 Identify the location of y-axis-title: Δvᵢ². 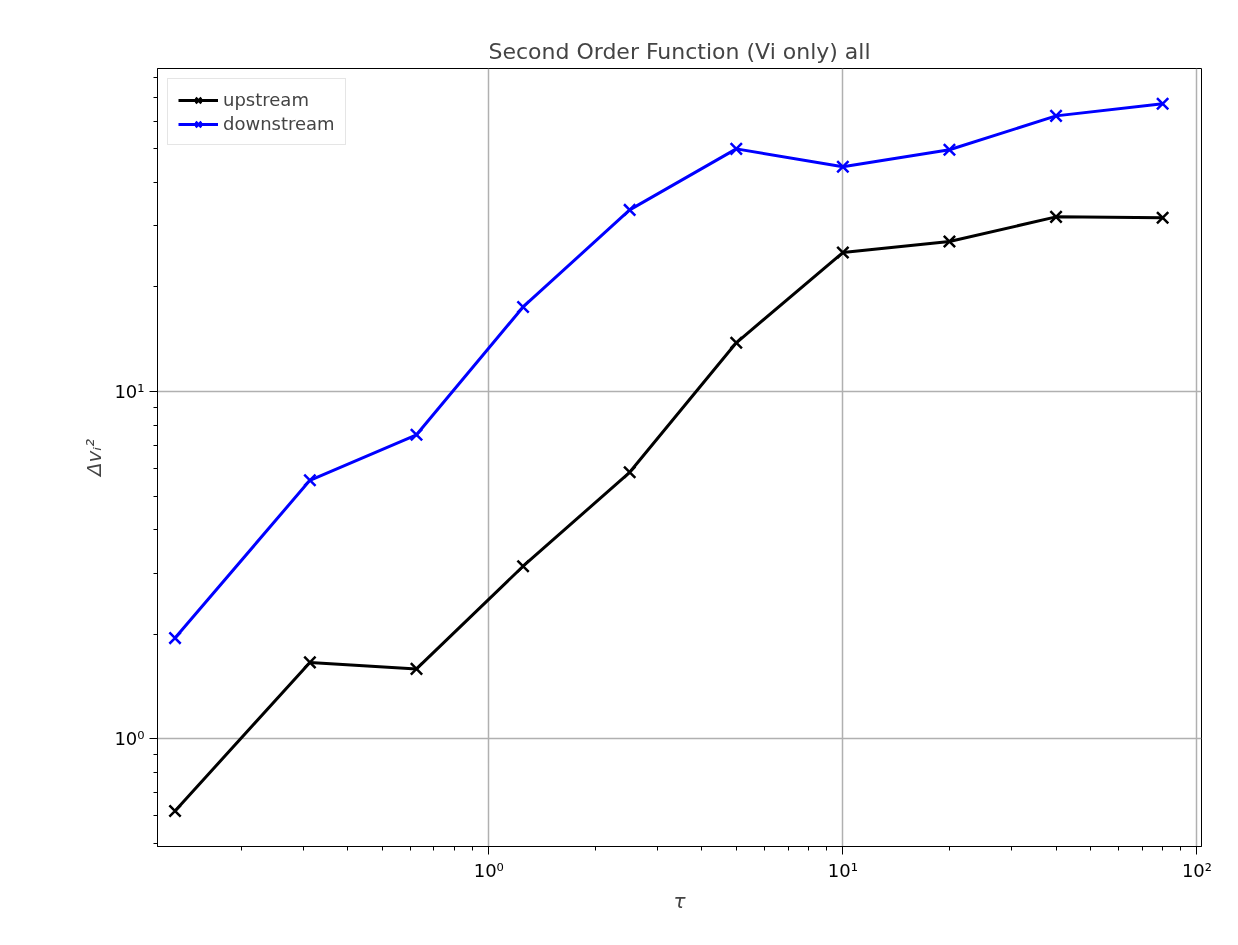
(94, 458).